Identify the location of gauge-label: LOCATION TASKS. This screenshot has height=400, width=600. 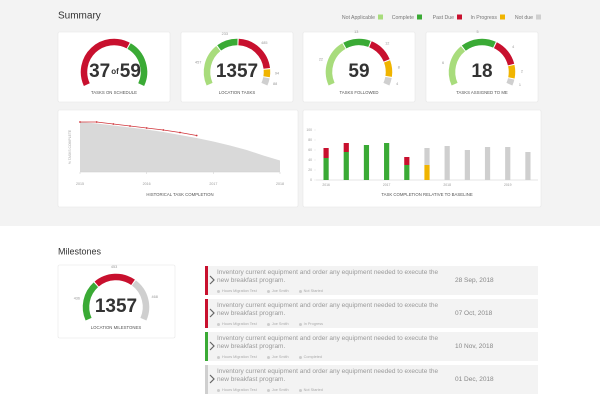
(237, 92).